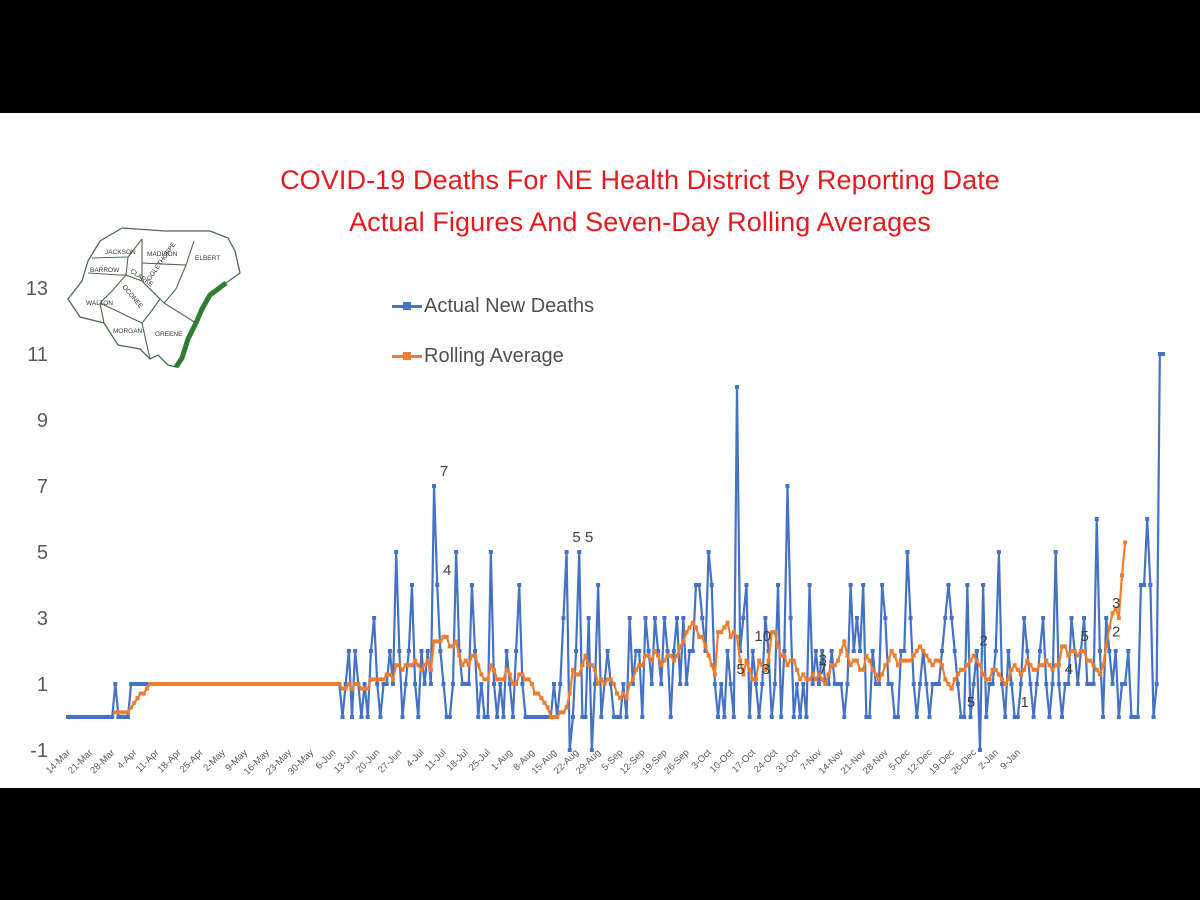 This screenshot has height=900, width=1200. Describe the element at coordinates (42, 685) in the screenshot. I see `y-tick-label: 1` at that location.